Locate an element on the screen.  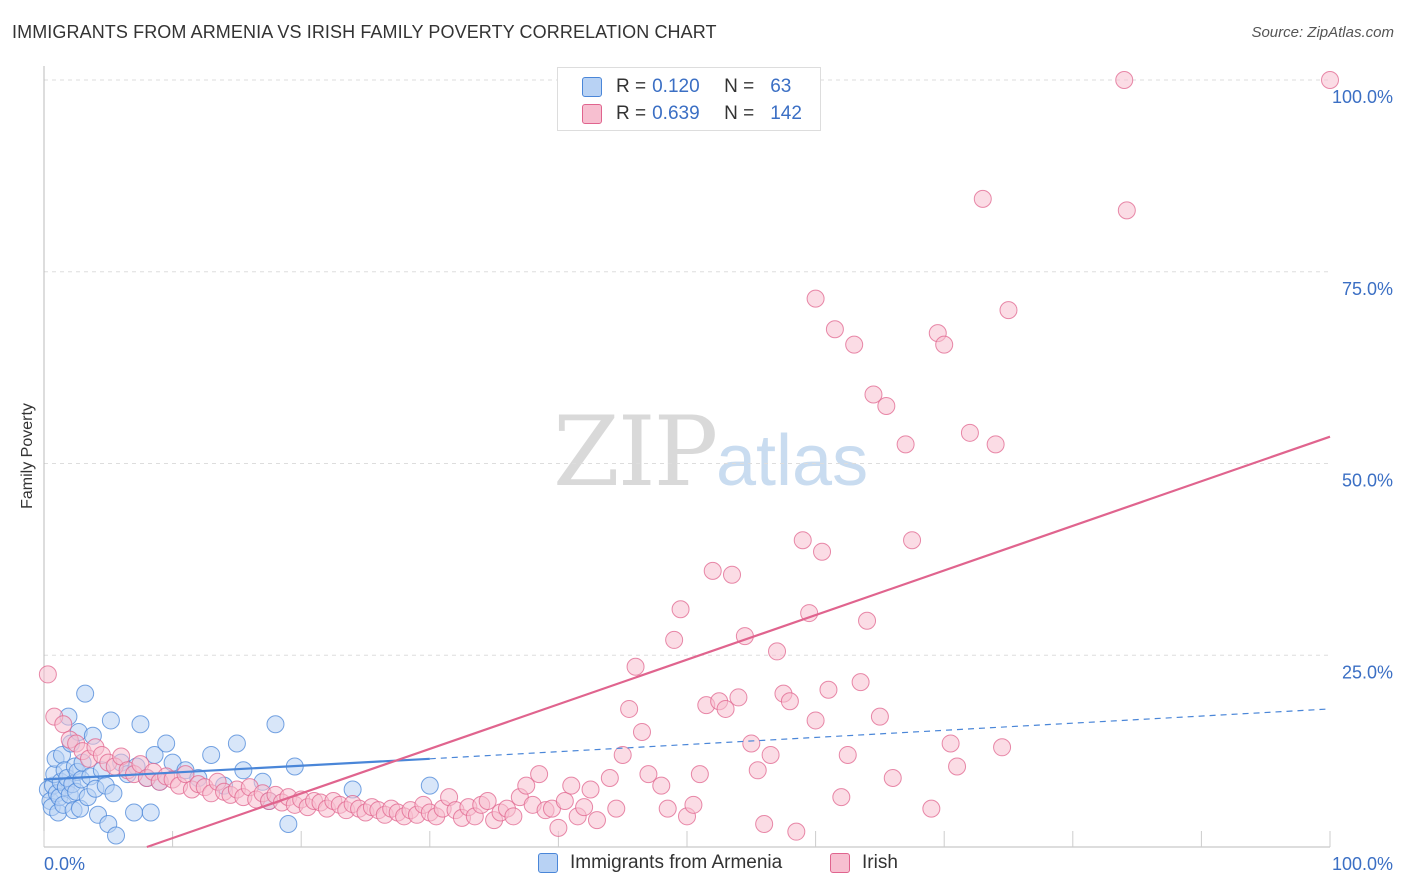
x-tick-label: 100.0% is located at coordinates (1362, 864).